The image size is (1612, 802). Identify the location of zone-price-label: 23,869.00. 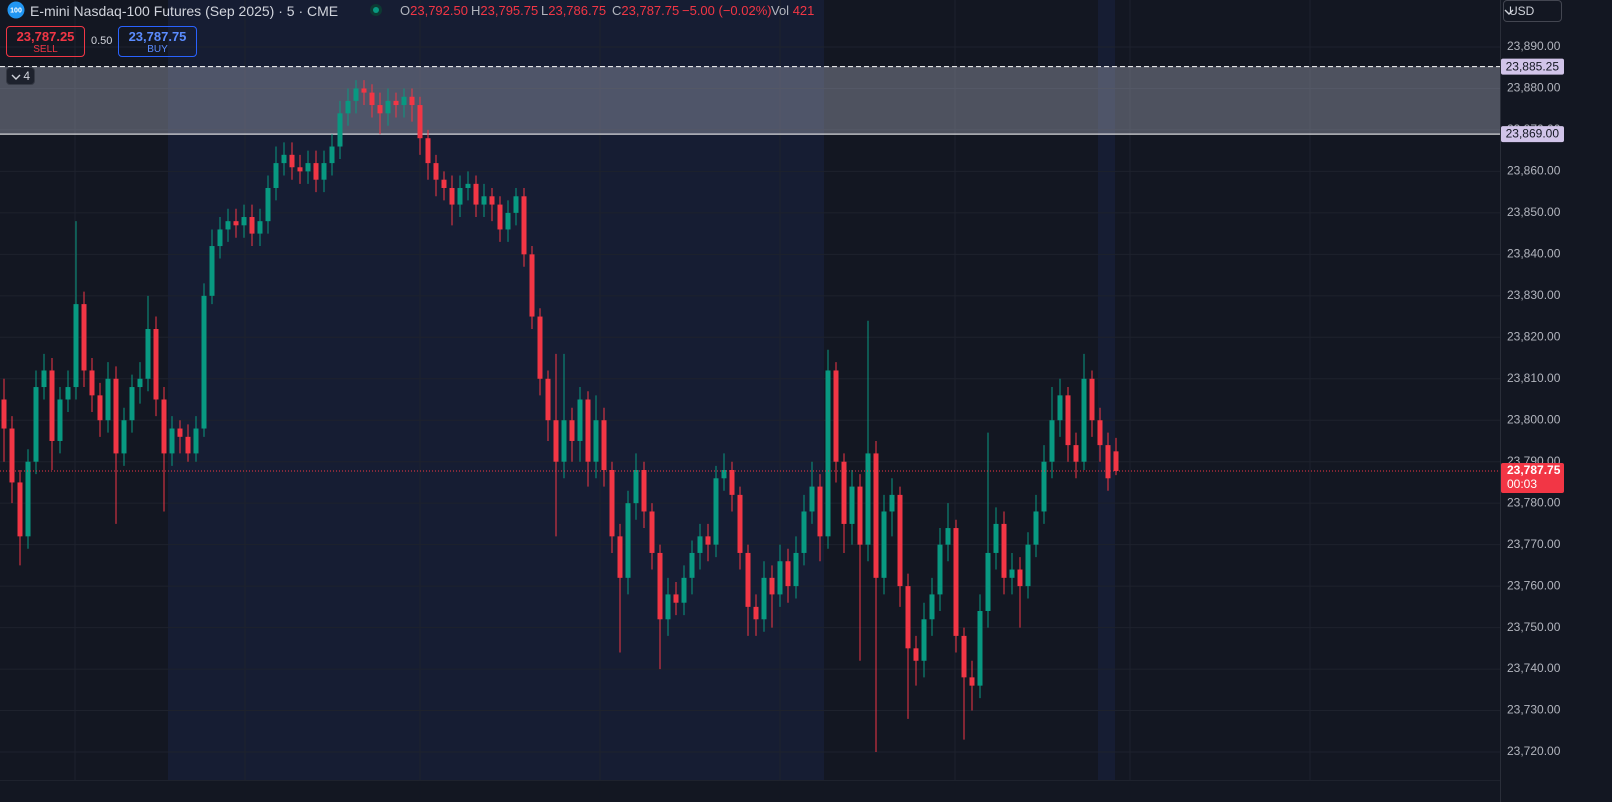
(1533, 134).